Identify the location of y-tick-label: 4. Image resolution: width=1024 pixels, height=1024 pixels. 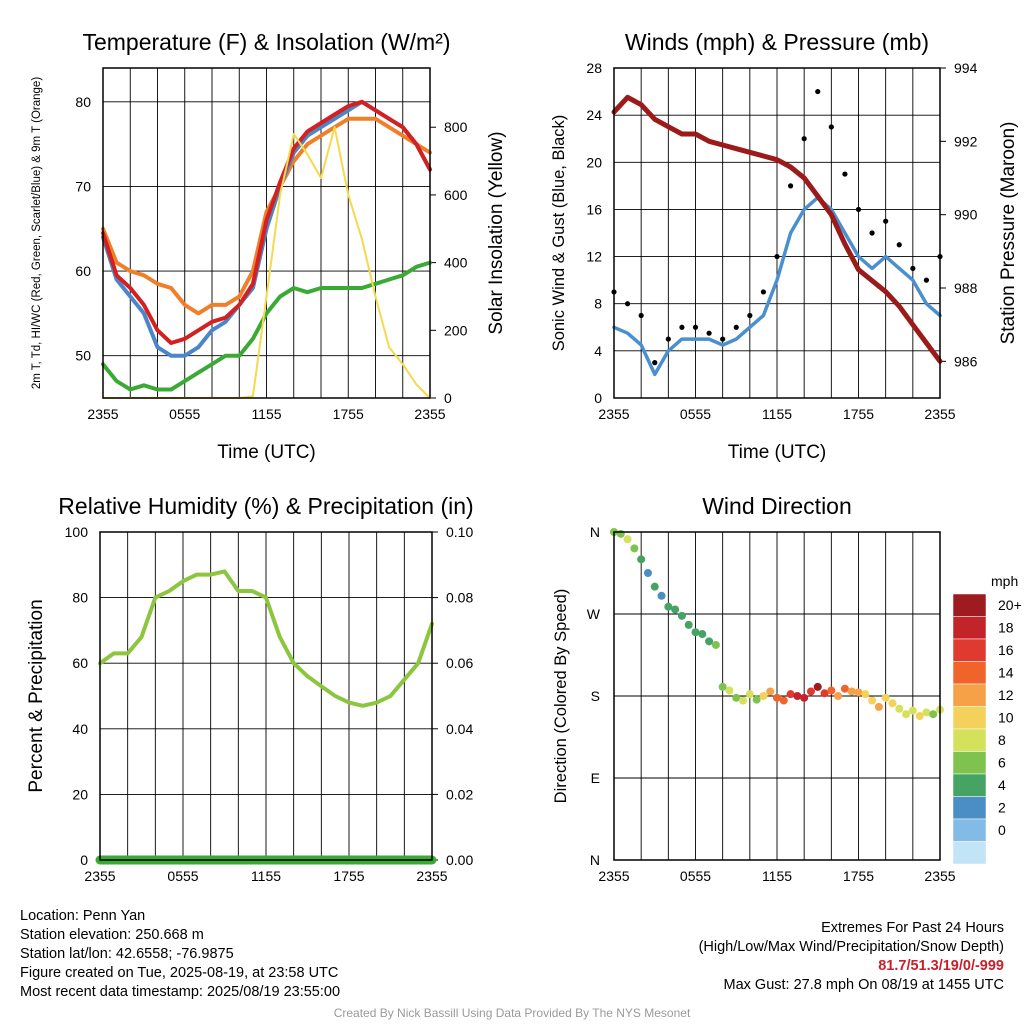
(598, 351).